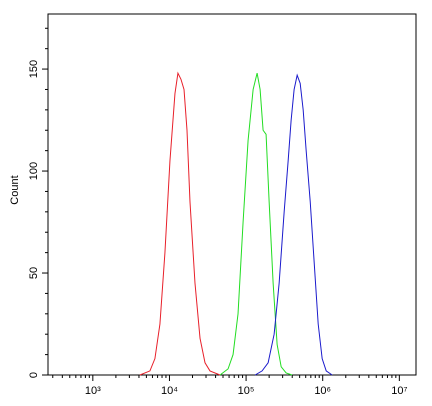  What do you see at coordinates (34, 273) in the screenshot?
I see `y-tick-label: 50` at bounding box center [34, 273].